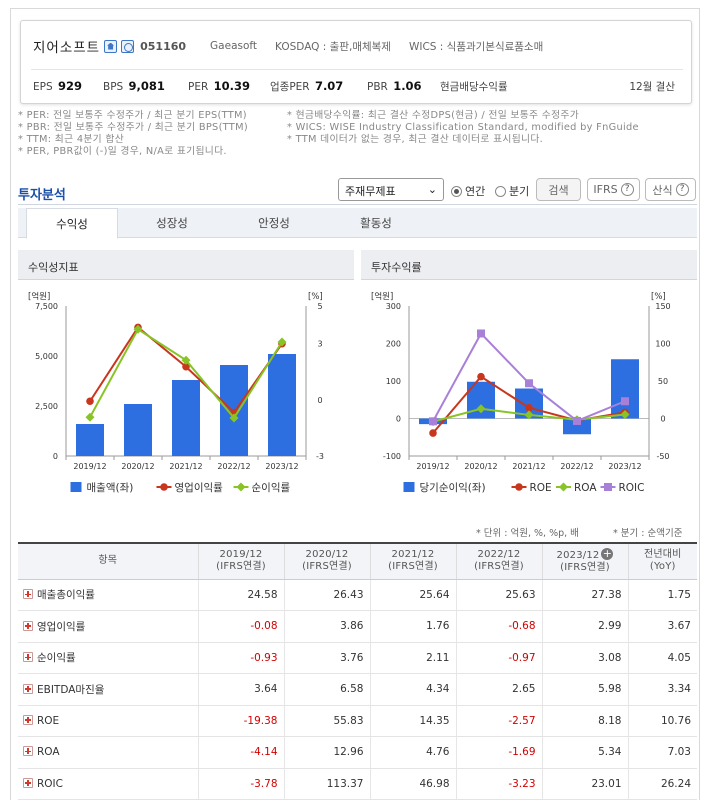 The image size is (712, 800). Describe the element at coordinates (163, 46) in the screenshot. I see `stock-code: 051160` at that location.